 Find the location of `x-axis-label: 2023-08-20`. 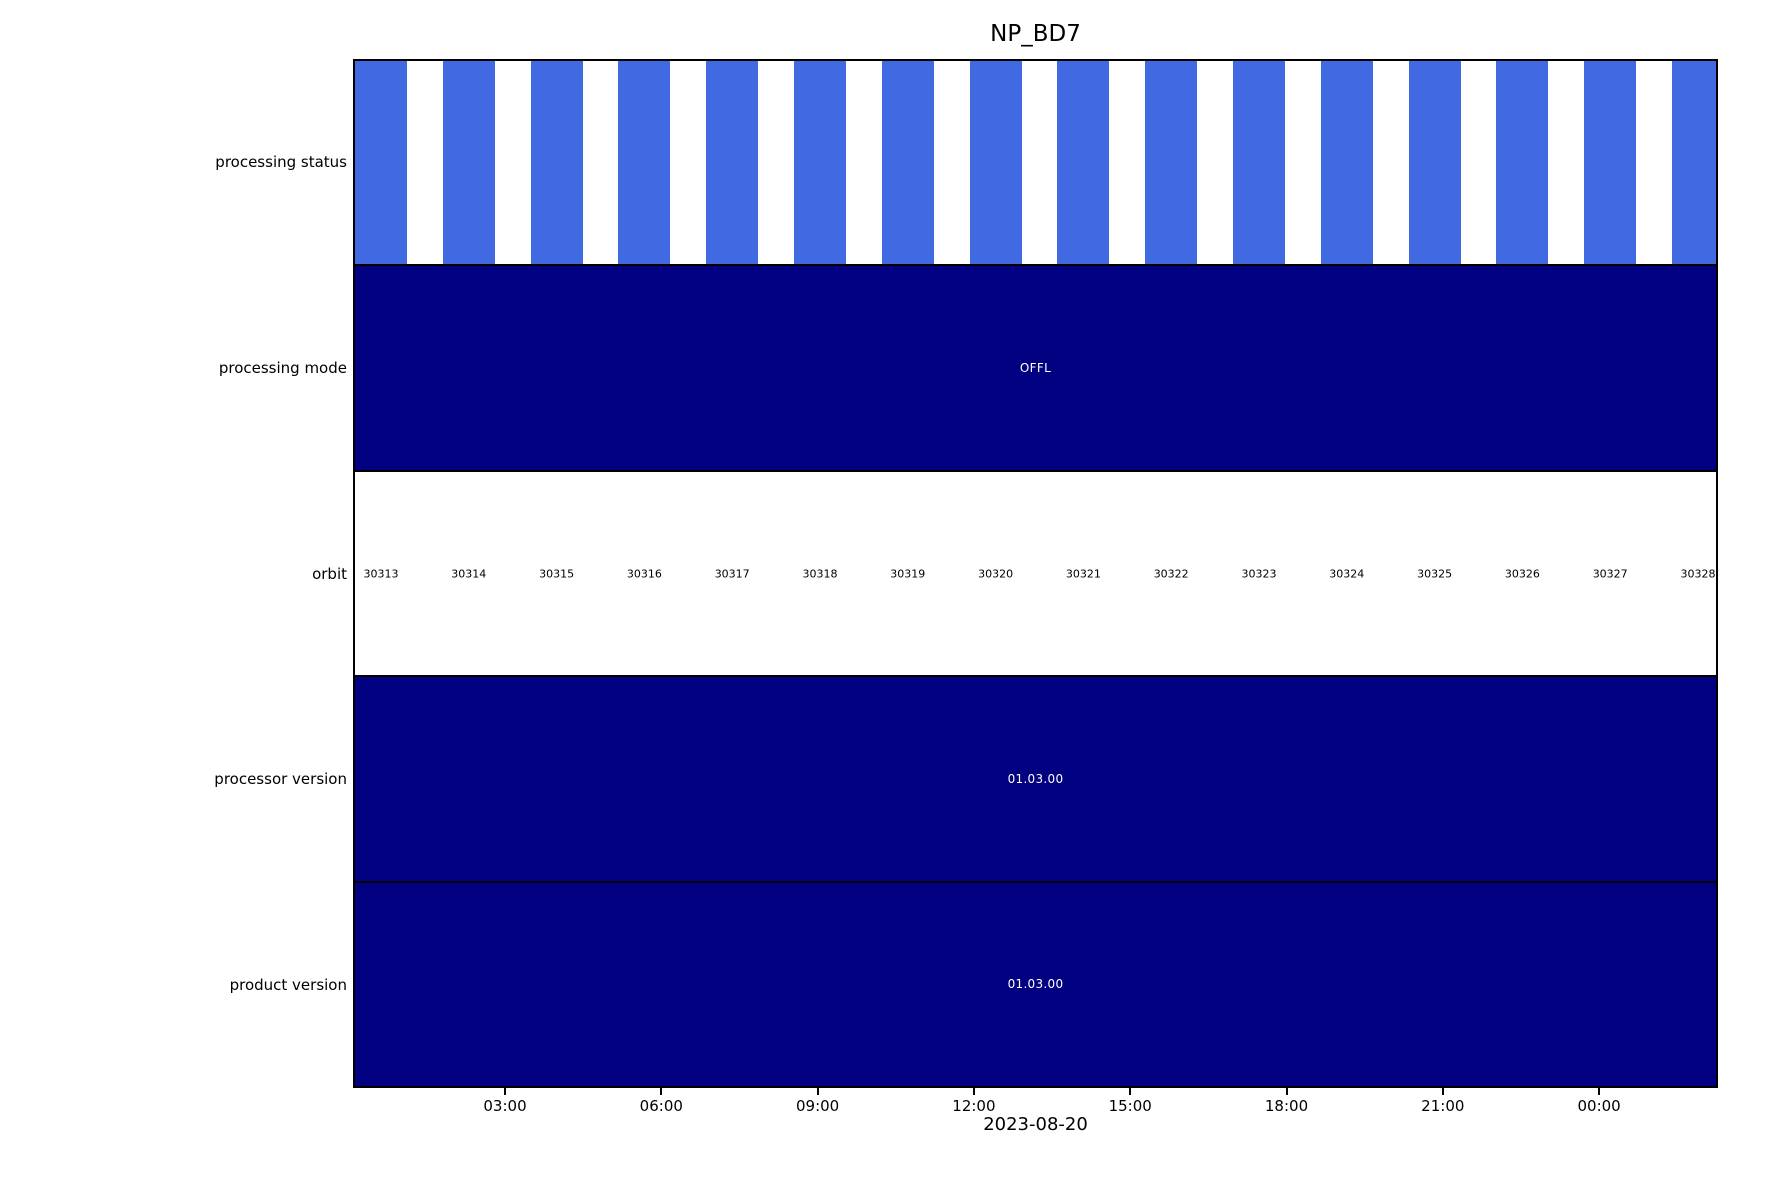

x-axis-label: 2023-08-20 is located at coordinates (1035, 1124).